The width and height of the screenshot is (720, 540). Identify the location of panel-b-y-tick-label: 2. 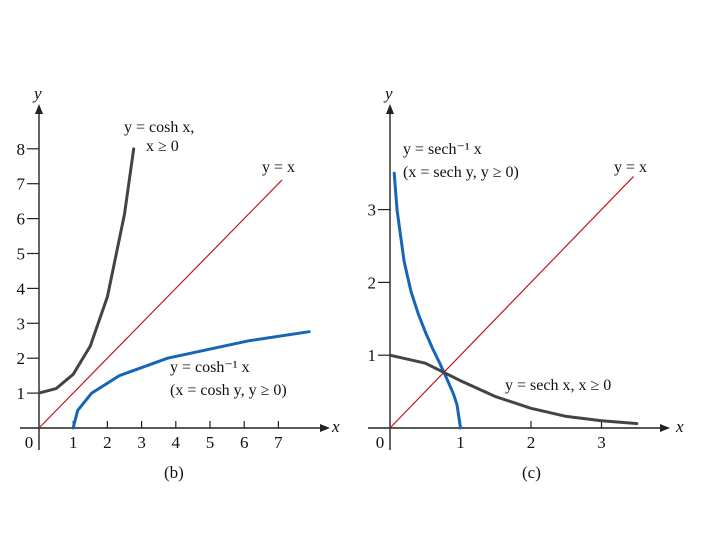
(21, 358).